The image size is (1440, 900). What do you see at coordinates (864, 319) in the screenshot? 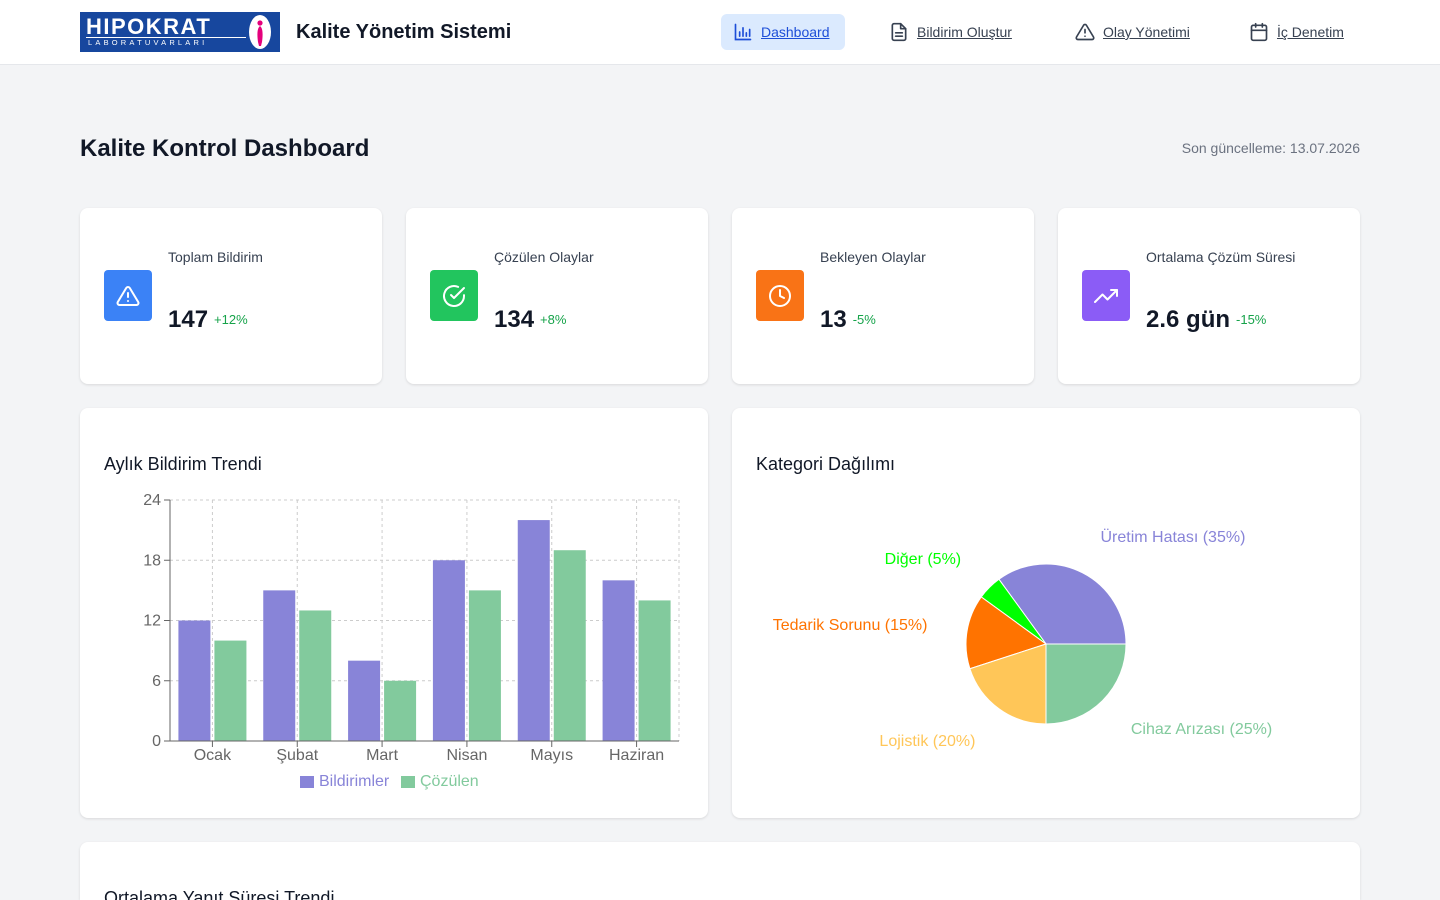
I see `stat-change: -5%` at bounding box center [864, 319].